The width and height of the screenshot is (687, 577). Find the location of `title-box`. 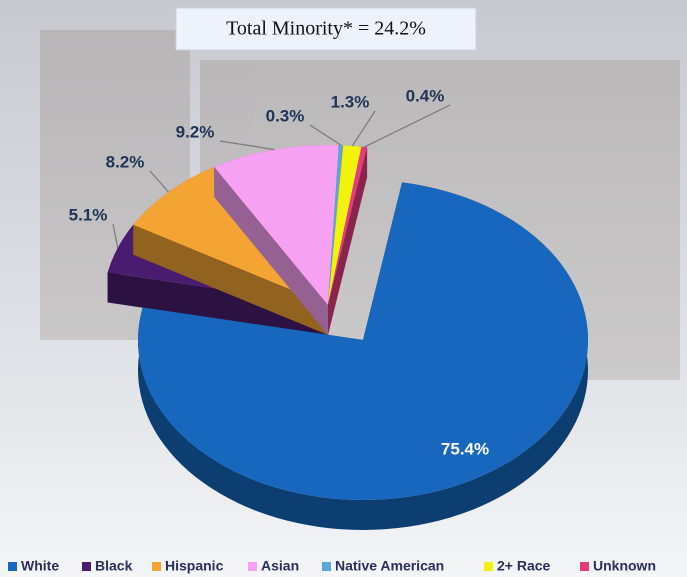

title-box is located at coordinates (326, 29).